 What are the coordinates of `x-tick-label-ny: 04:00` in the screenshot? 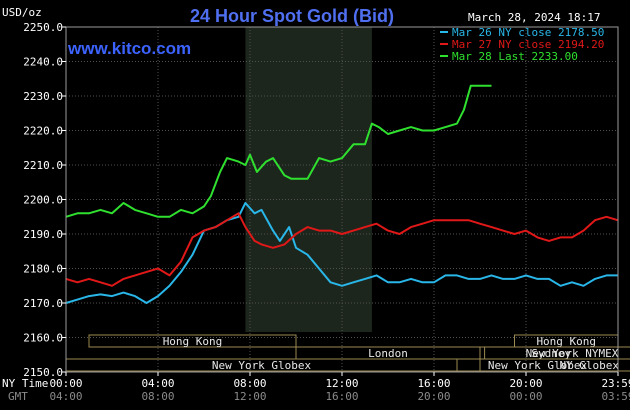 It's located at (157, 383).